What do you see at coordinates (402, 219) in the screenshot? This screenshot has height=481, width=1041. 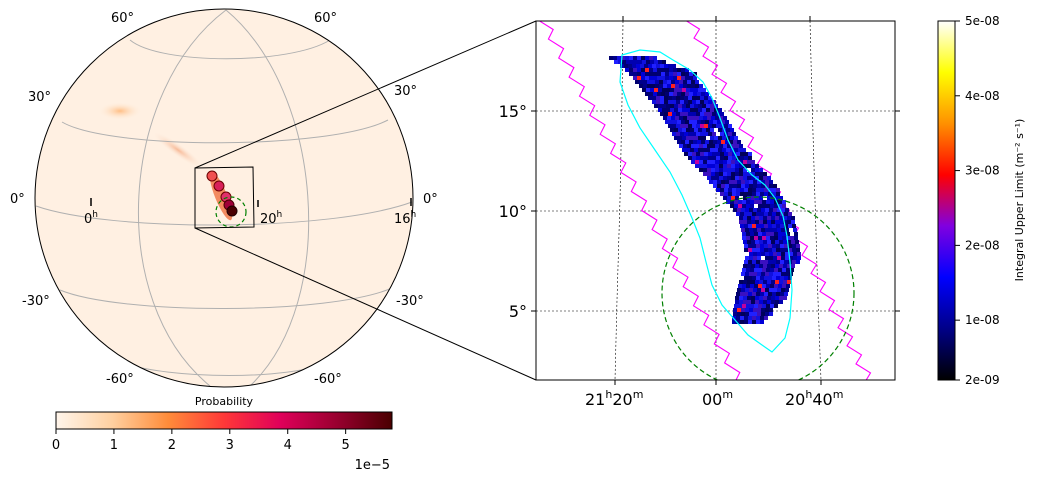 I see `ra-label-16-base: 16` at bounding box center [402, 219].